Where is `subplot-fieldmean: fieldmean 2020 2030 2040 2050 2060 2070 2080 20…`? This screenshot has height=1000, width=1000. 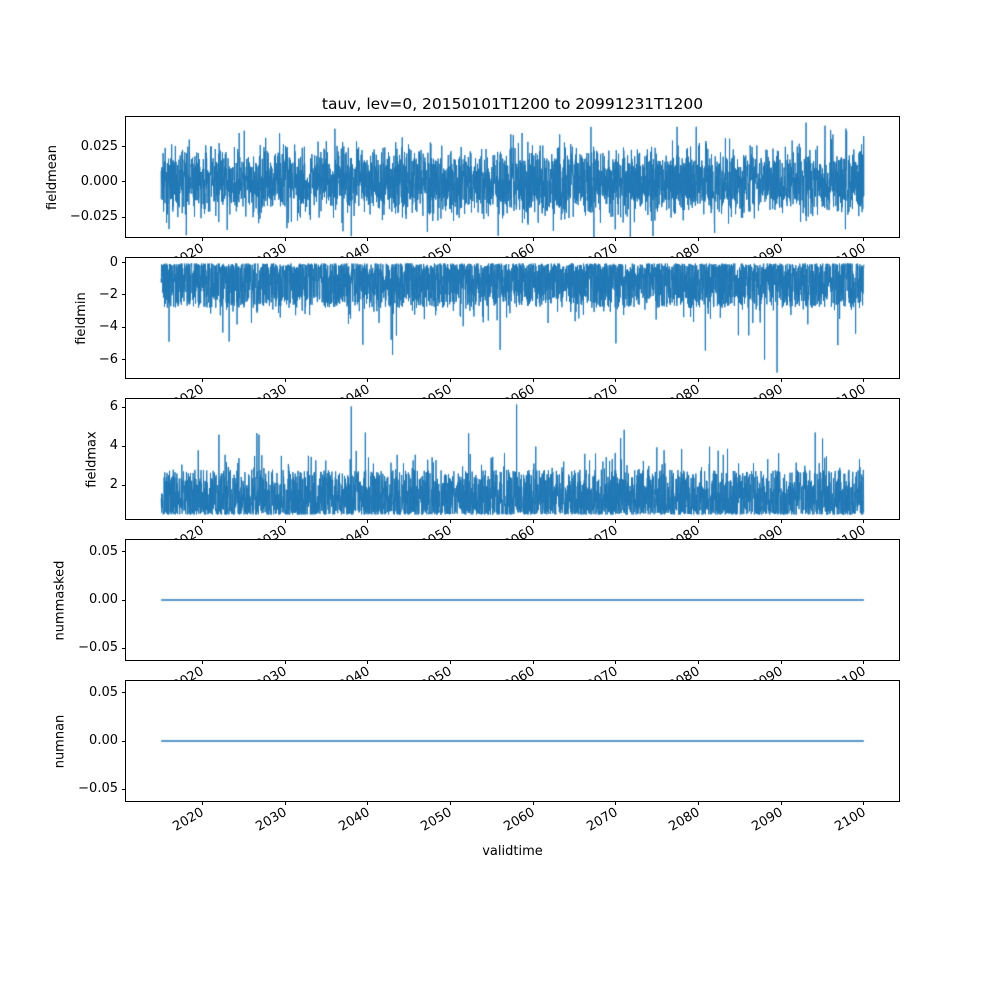
subplot-fieldmean: fieldmean 2020 2030 2040 2050 2060 2070 2080 20… is located at coordinates (472, 193).